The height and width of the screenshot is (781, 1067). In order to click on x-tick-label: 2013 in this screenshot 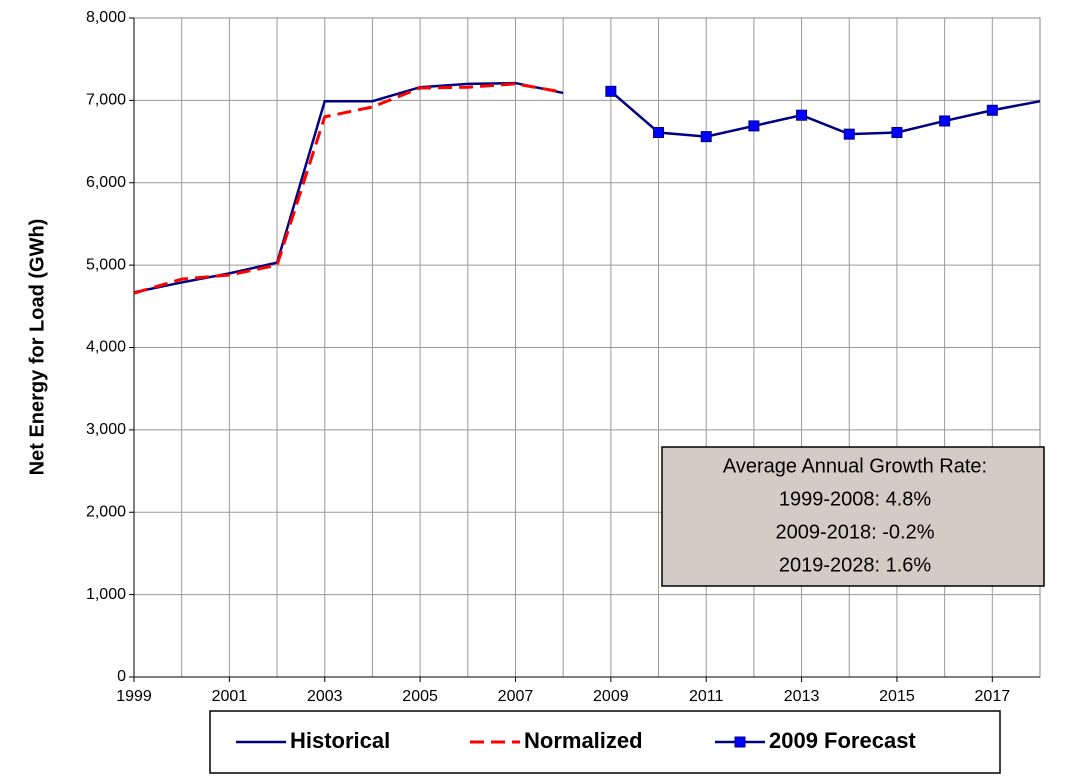, I will do `click(802, 696)`.